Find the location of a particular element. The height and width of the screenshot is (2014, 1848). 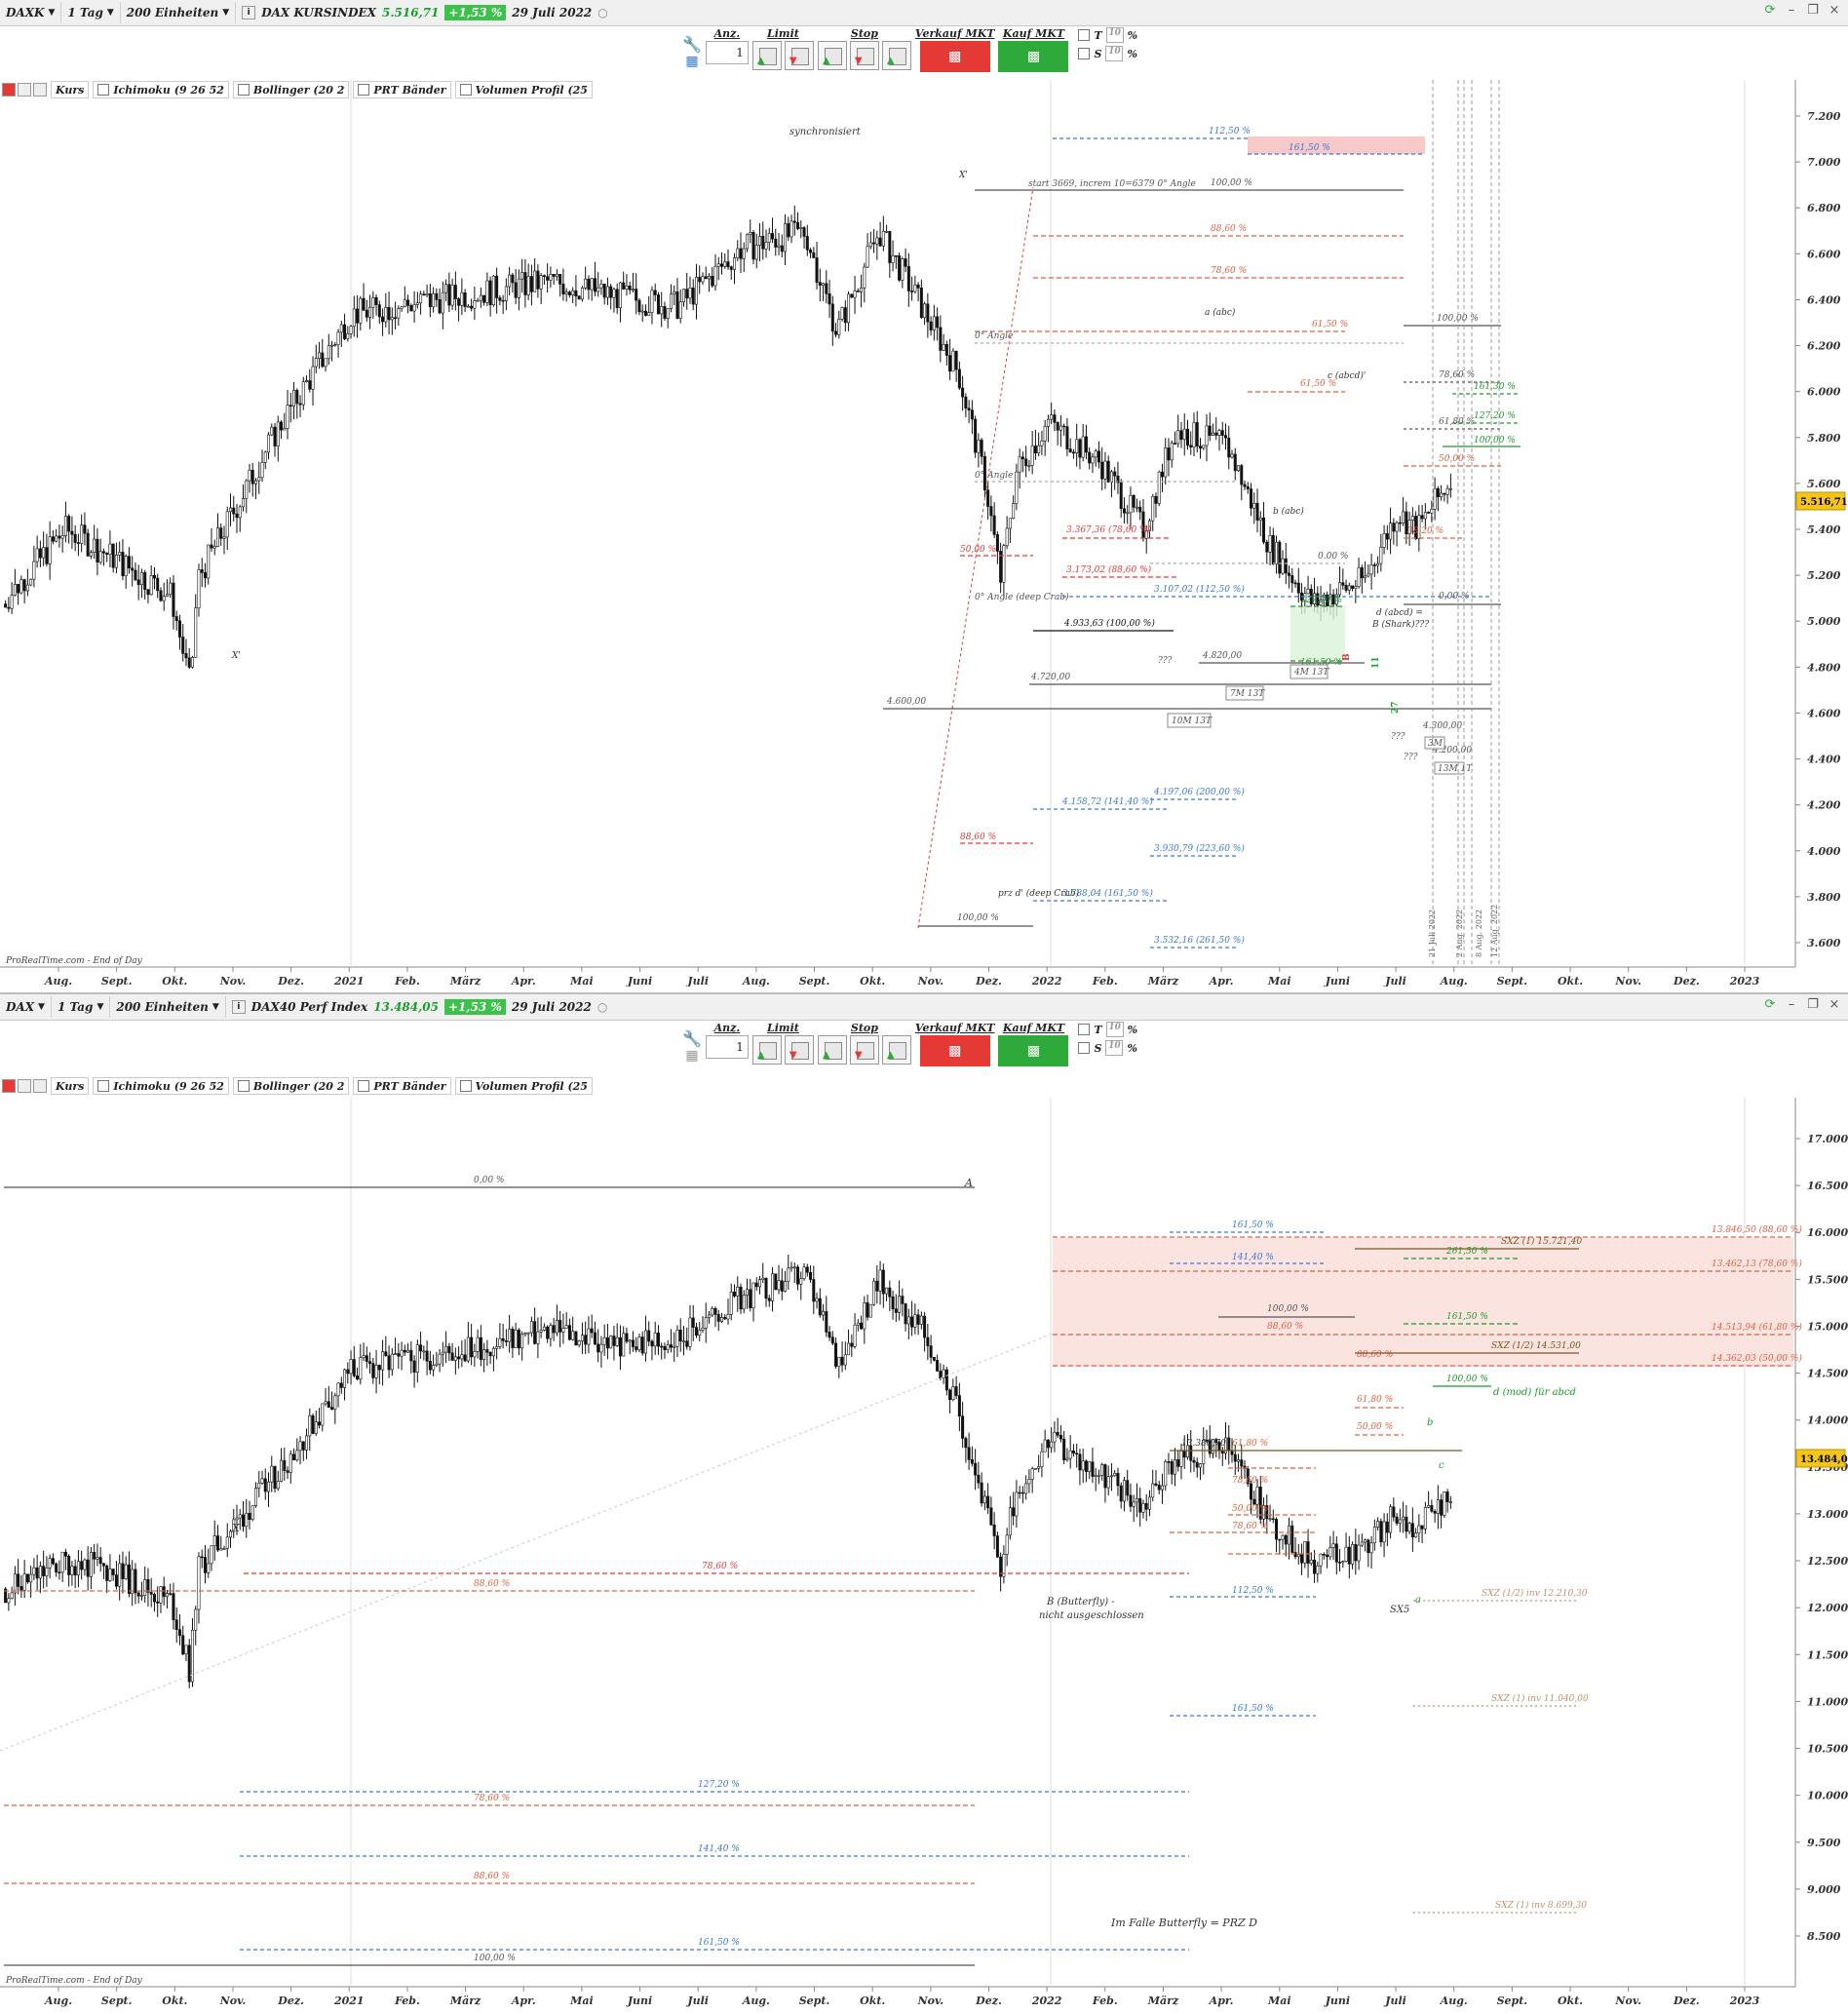

instrument-selector: DAXK ▼ is located at coordinates (31, 13).